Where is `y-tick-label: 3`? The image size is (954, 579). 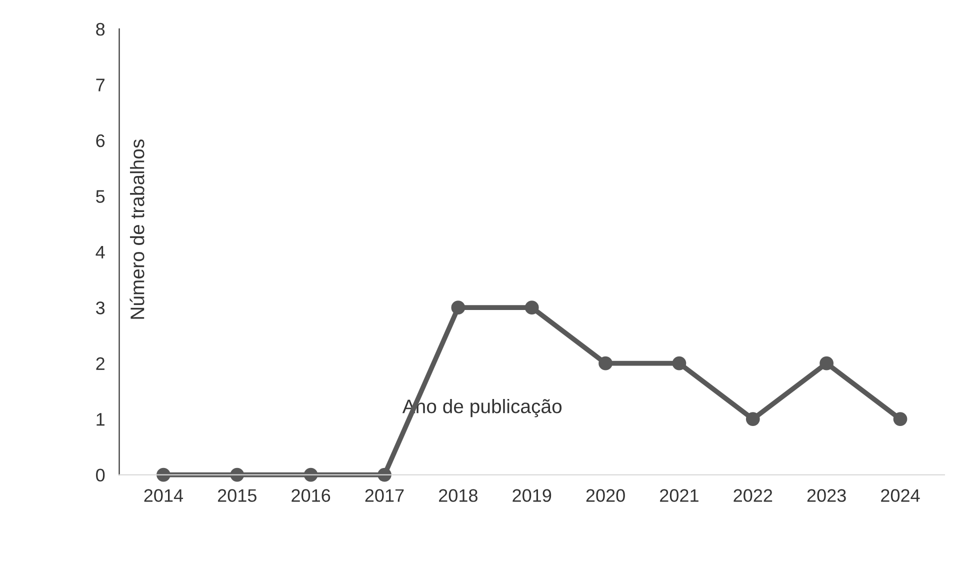
y-tick-label: 3 is located at coordinates (100, 308).